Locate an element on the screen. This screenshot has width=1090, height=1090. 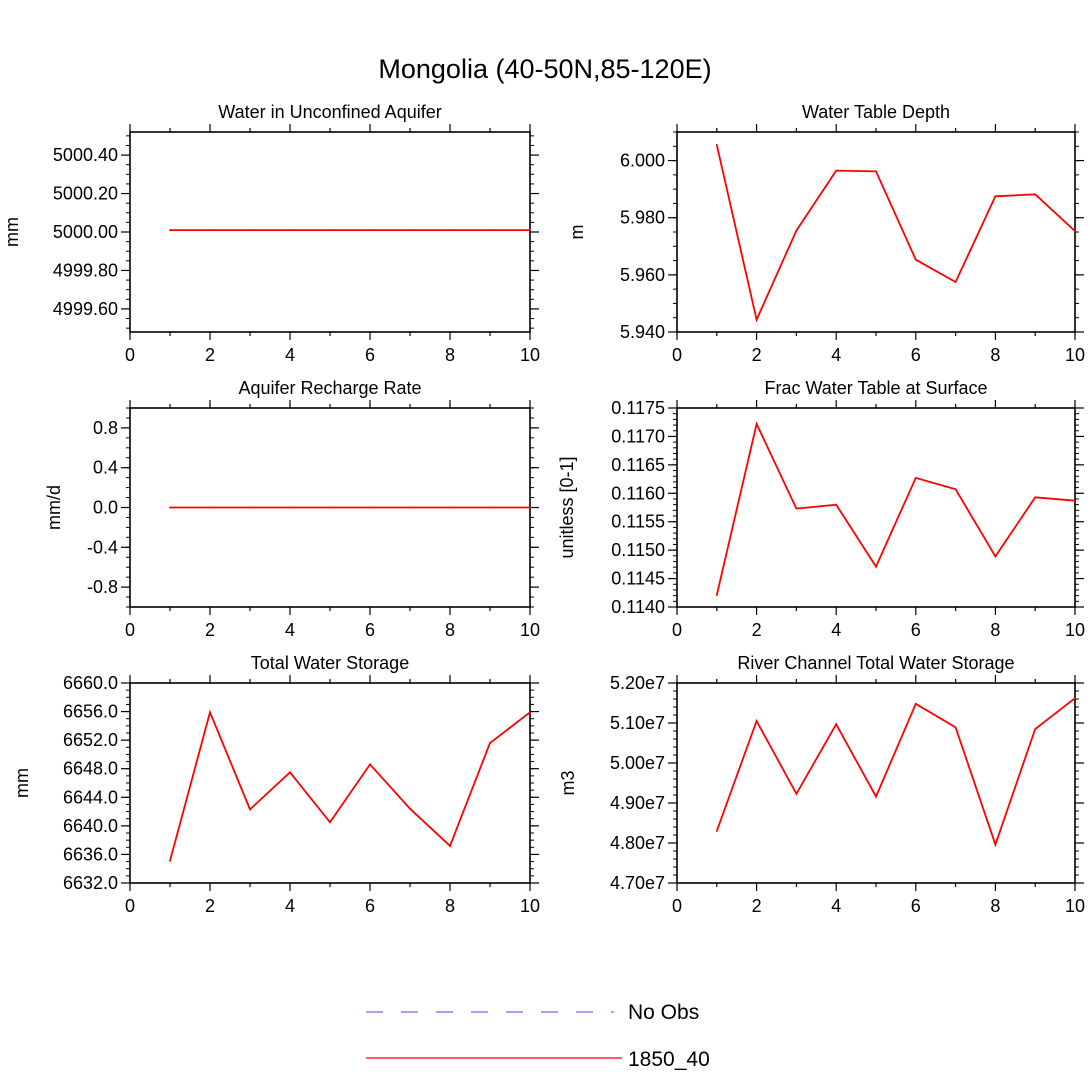
y-tick-label: 0.1165 is located at coordinates (638, 465).